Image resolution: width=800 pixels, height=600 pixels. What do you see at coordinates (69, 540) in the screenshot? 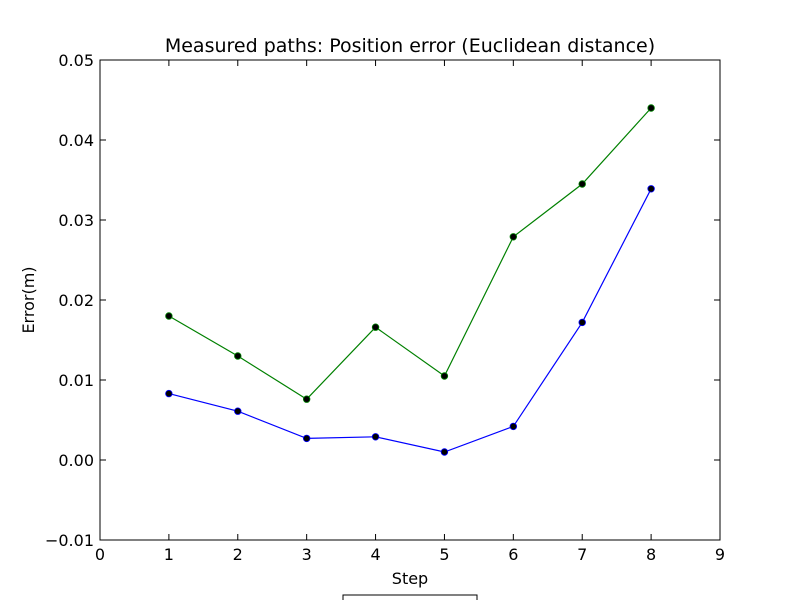
I see `y-tick-label: −0.01` at bounding box center [69, 540].